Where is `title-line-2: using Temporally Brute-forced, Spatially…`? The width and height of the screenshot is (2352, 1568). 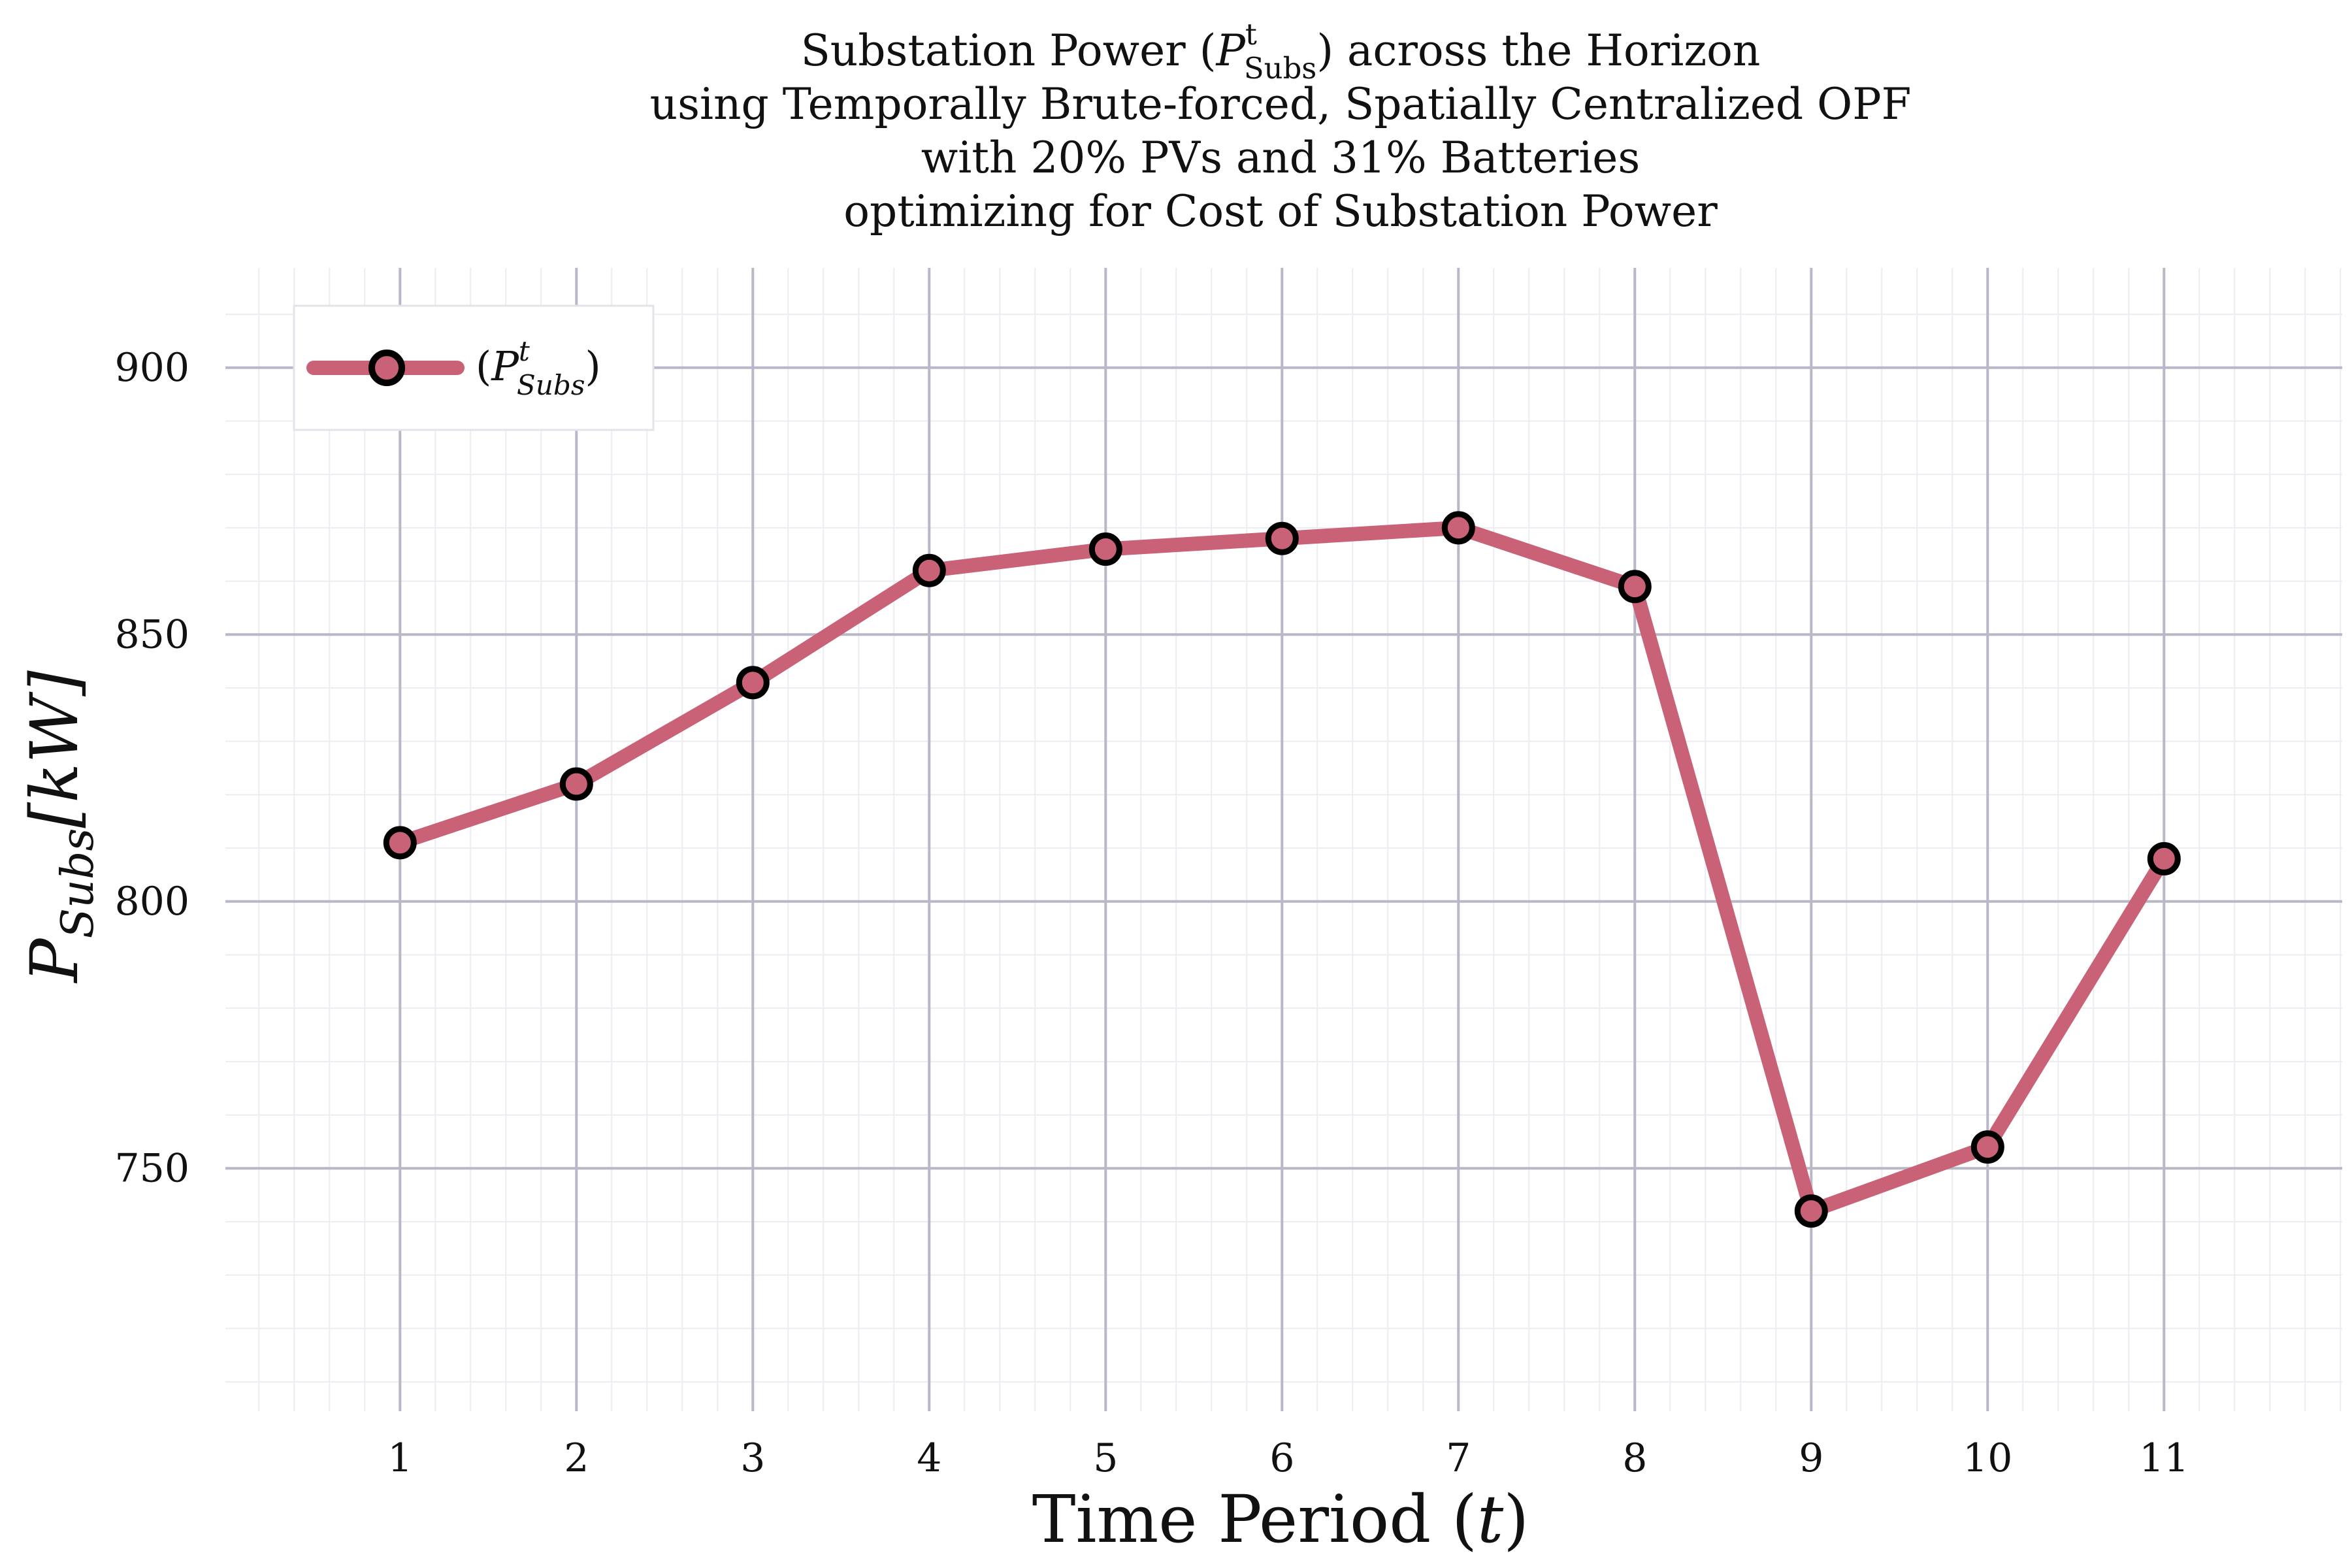
title-line-2: using Temporally Brute-forced, Spatially… is located at coordinates (1281, 104).